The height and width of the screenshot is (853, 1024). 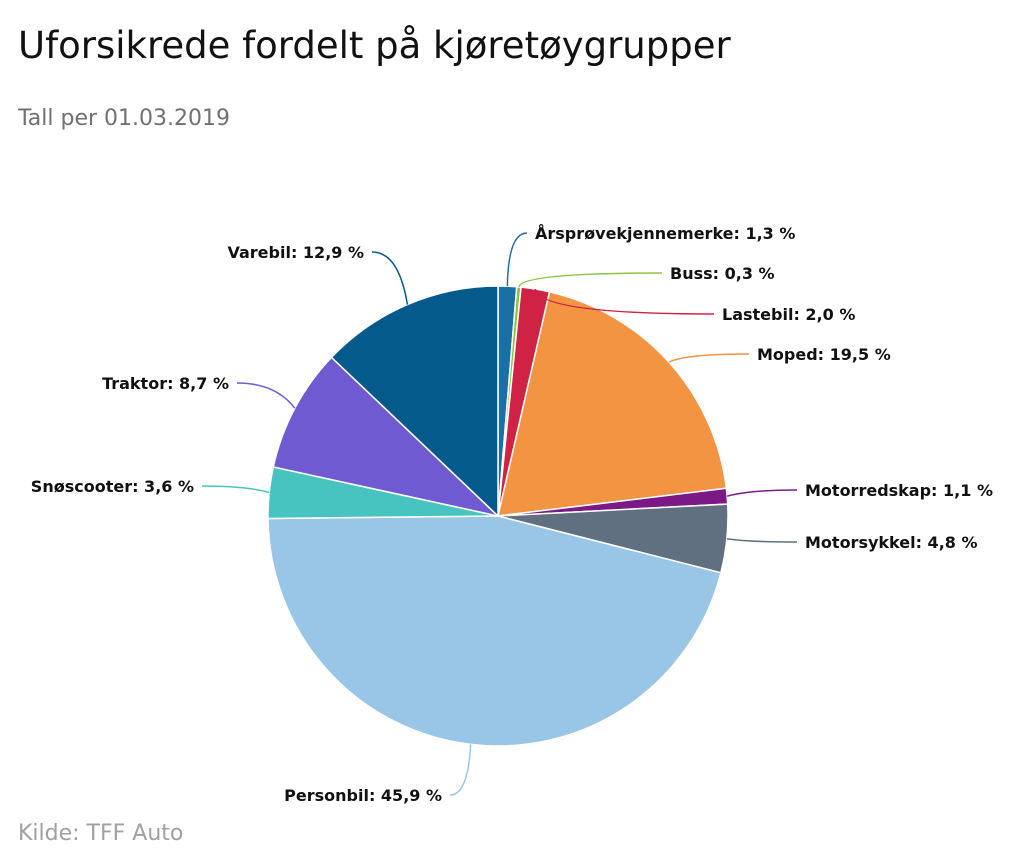 I want to click on leader-line-motorsykkel, so click(x=762, y=540).